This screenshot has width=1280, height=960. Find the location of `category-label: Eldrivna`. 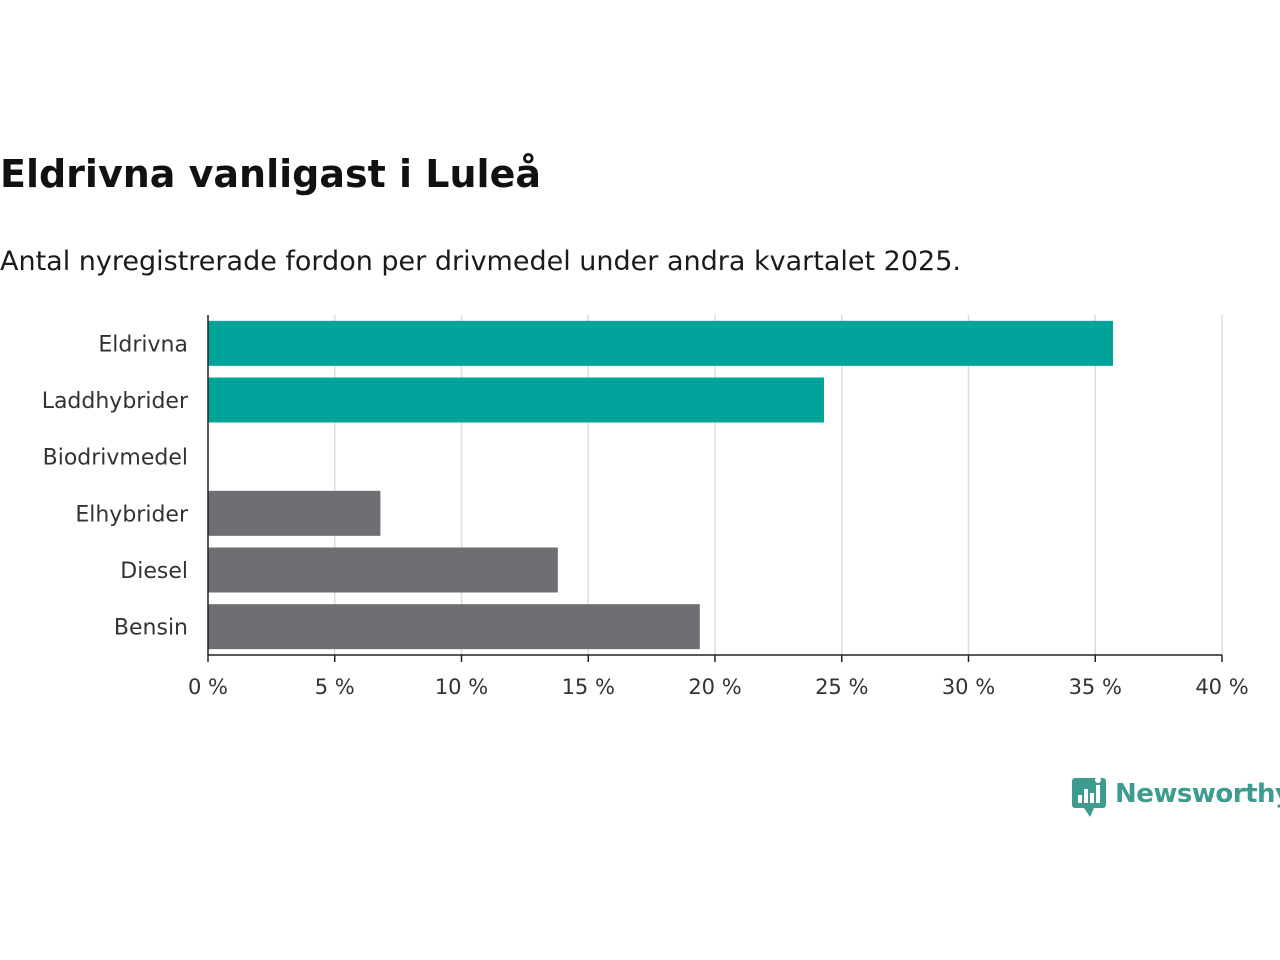

category-label: Eldrivna is located at coordinates (143, 344).